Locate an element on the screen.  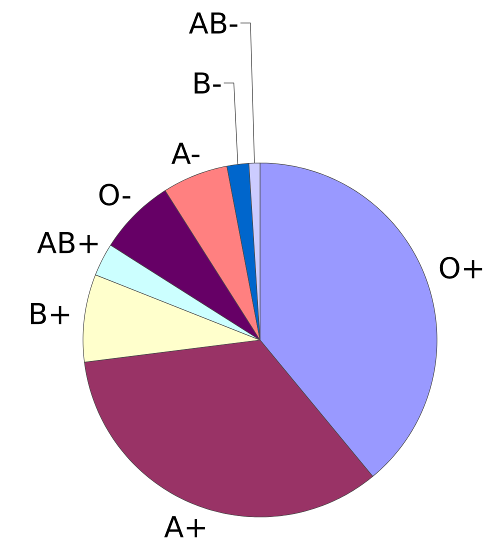
slice-label: B+ is located at coordinates (50, 313).